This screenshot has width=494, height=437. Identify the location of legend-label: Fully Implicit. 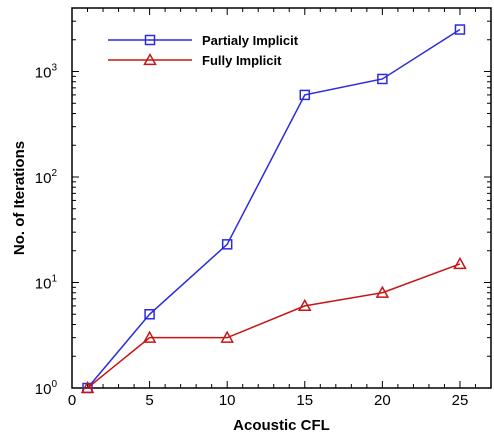
(242, 60).